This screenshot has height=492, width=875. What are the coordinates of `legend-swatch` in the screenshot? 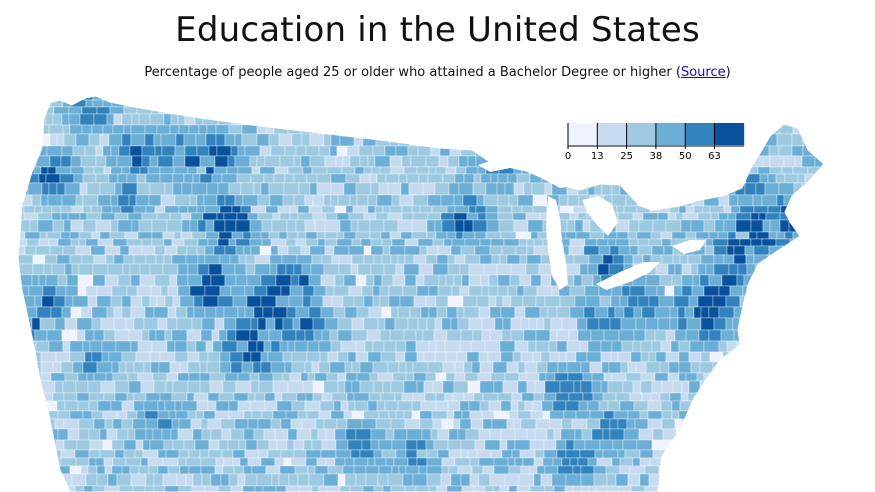 It's located at (641, 134).